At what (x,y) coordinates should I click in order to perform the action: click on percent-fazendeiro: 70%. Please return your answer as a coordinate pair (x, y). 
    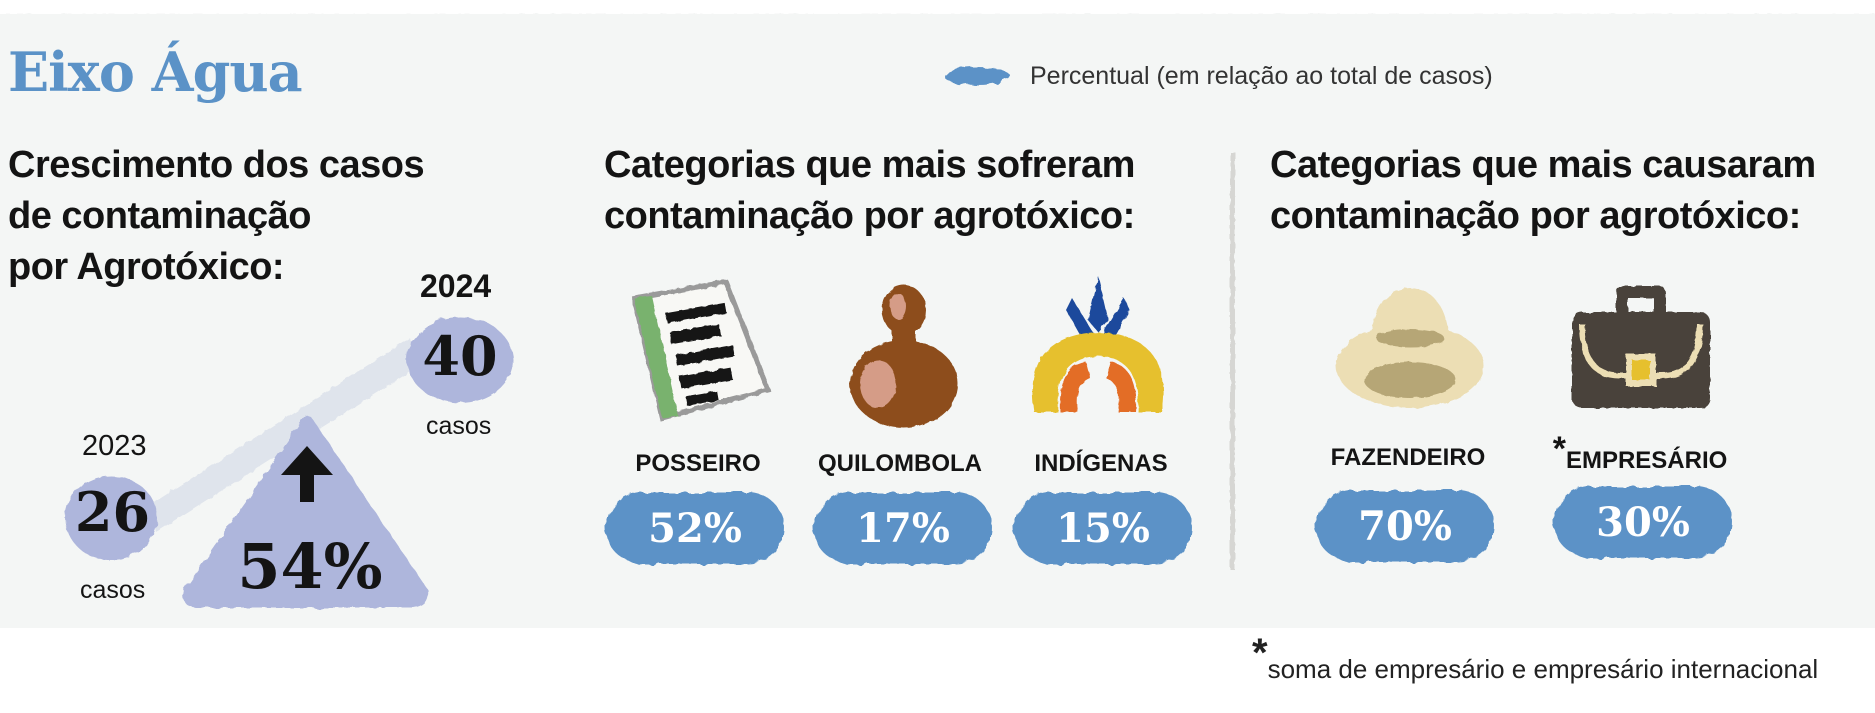
    Looking at the image, I should click on (1405, 526).